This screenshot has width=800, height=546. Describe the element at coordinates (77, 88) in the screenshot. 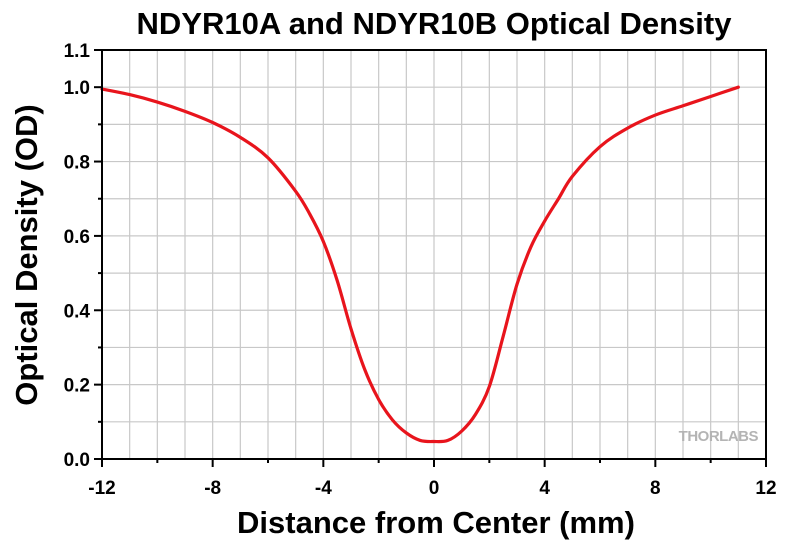

I see `y-tick-label: 1.0` at that location.